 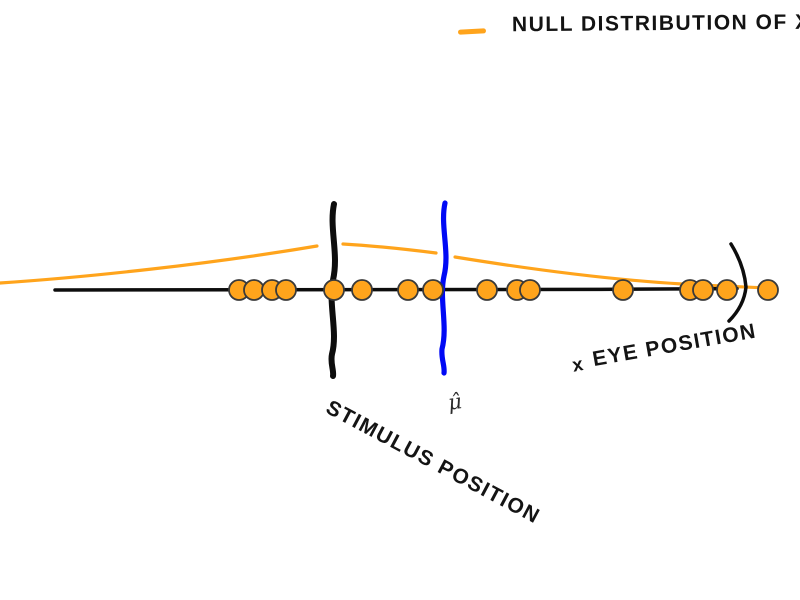 I want to click on legend-label: NULL DISTRIBUTION OF X, so click(x=655, y=23).